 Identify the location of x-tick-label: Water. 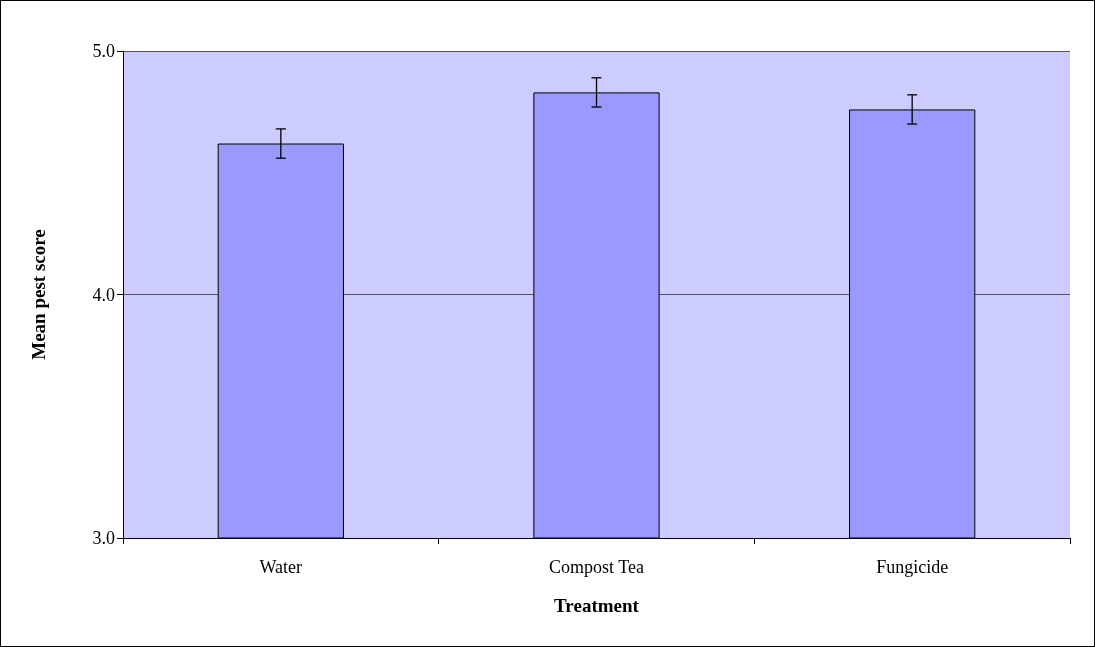
(281, 567).